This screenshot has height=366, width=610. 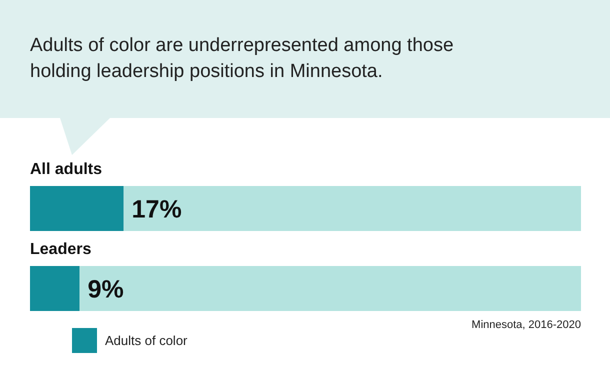 I want to click on data-label: 9%, so click(x=106, y=290).